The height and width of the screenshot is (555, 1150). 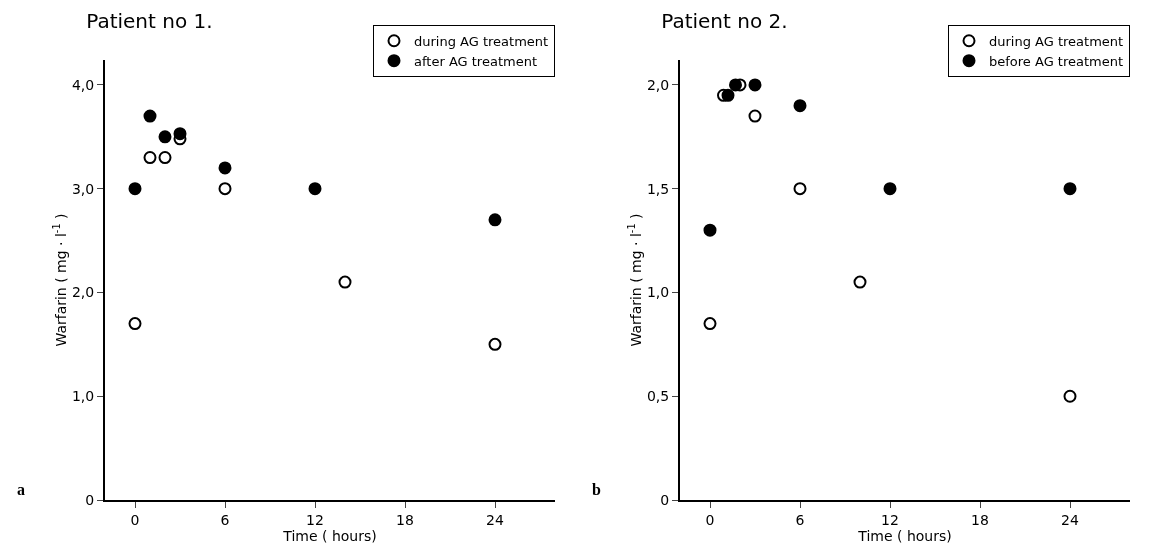 I want to click on y-tick-label: 3,0, so click(x=83, y=188).